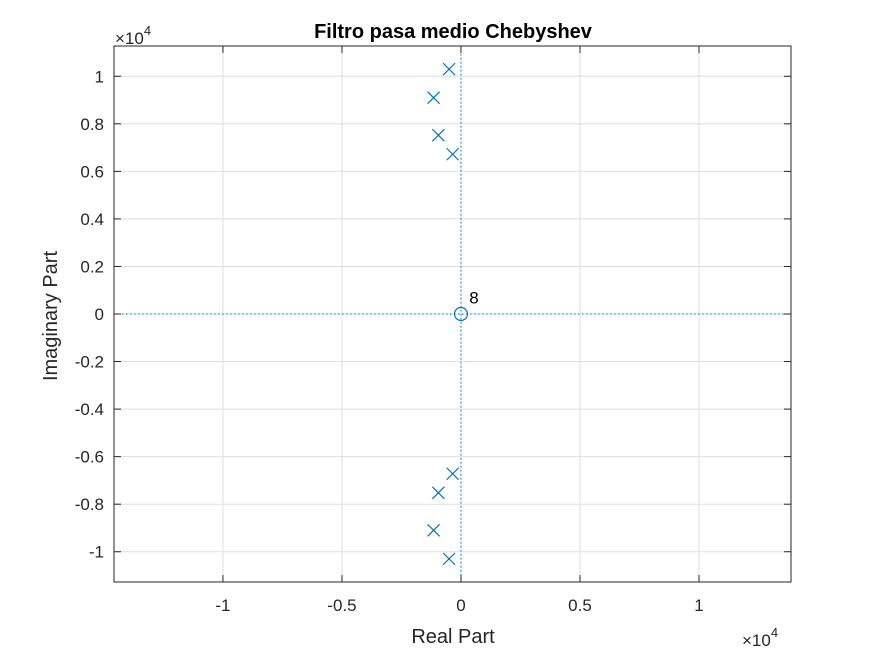 This screenshot has width=875, height=656. What do you see at coordinates (461, 314) in the screenshot?
I see `zero-marker` at bounding box center [461, 314].